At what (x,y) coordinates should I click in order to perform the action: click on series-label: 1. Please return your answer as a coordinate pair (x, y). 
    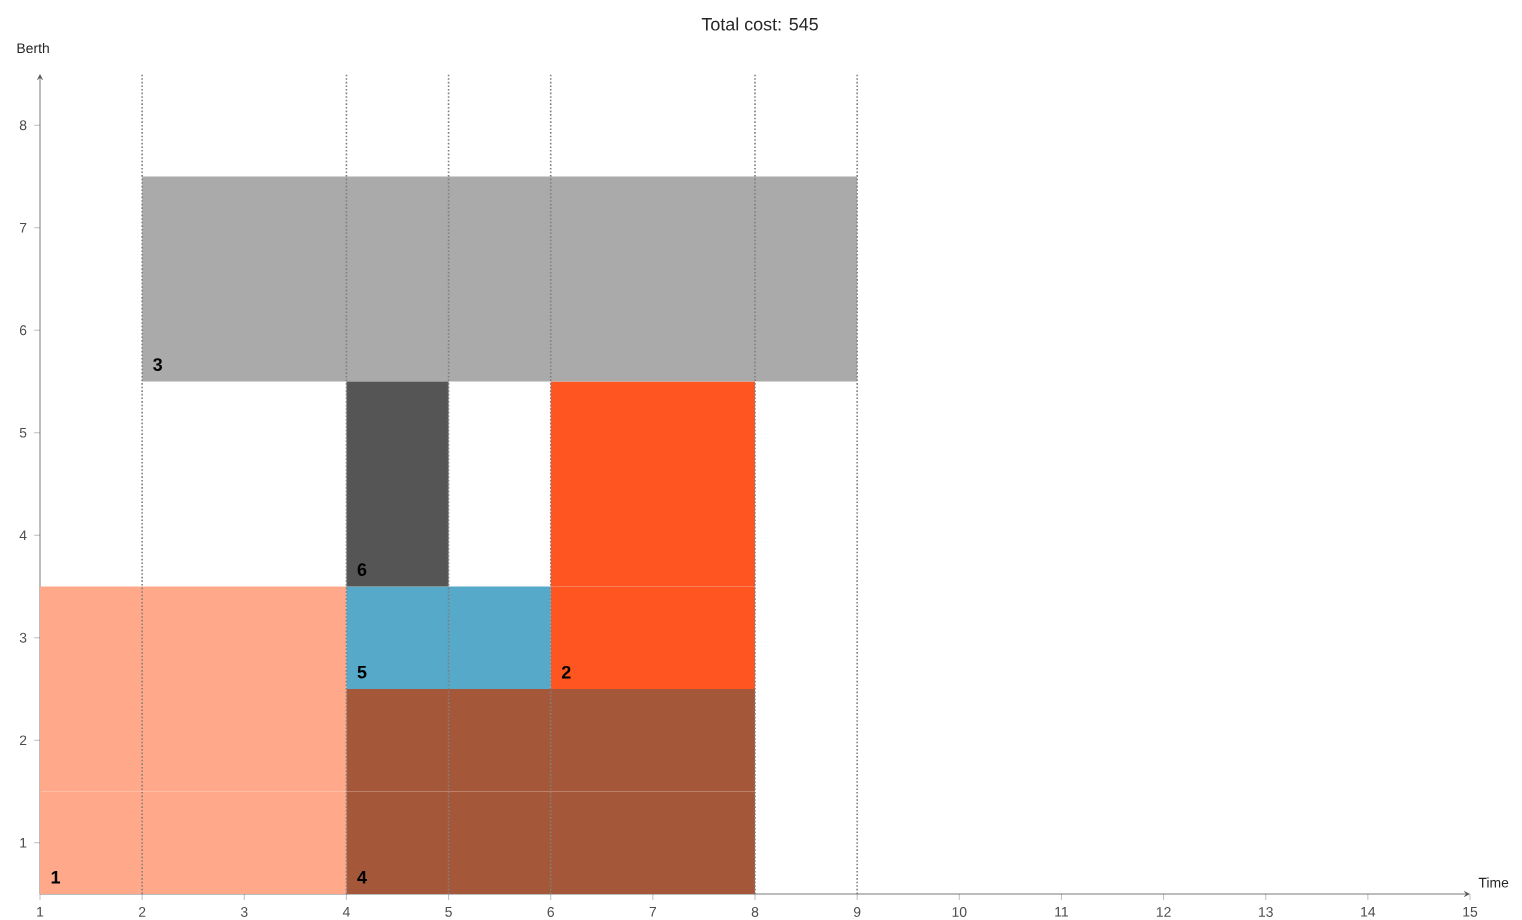
    Looking at the image, I should click on (56, 877).